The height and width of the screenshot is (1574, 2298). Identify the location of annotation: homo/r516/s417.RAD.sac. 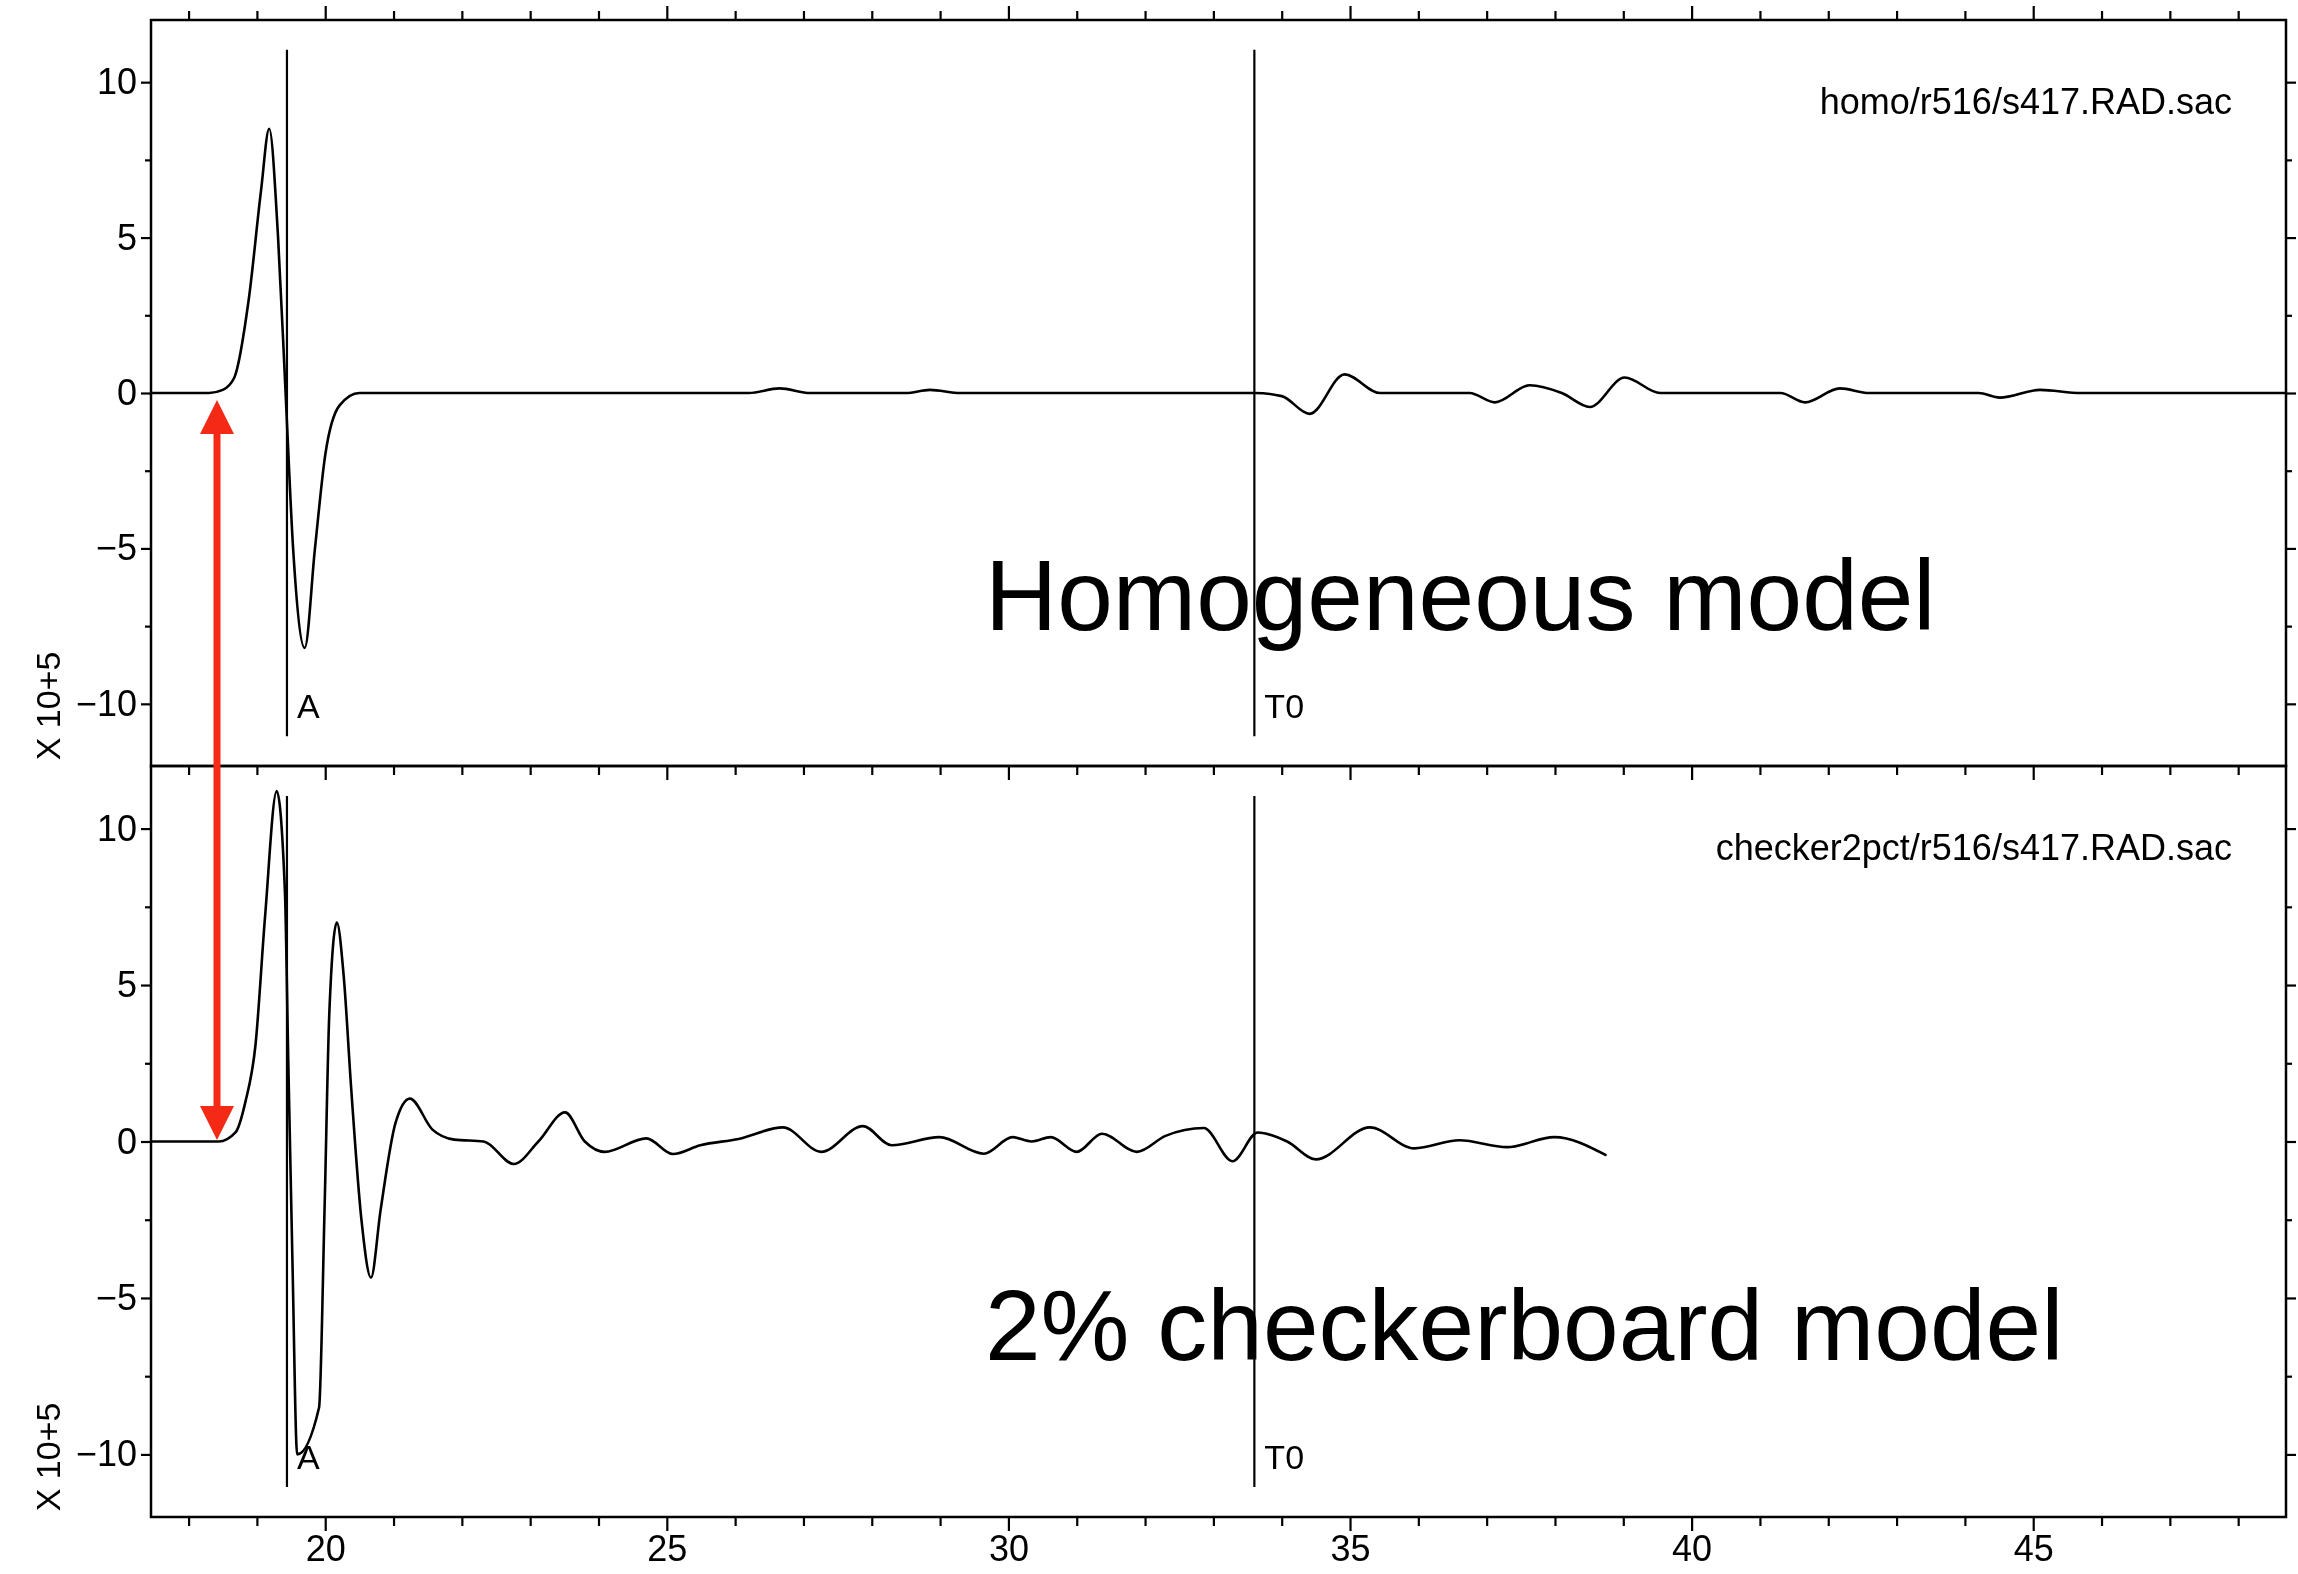
(2025, 101).